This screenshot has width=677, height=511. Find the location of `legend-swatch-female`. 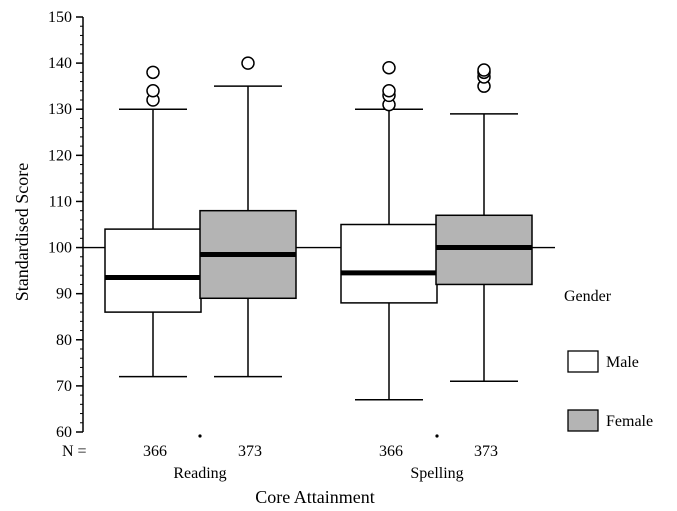

legend-swatch-female is located at coordinates (583, 420).